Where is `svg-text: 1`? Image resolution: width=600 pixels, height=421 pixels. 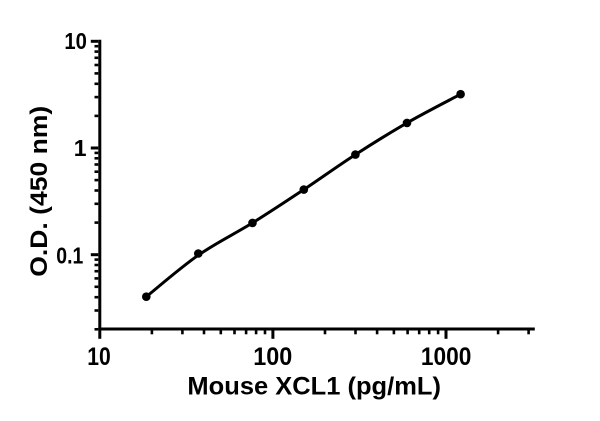 svg-text: 1 is located at coordinates (80, 148).